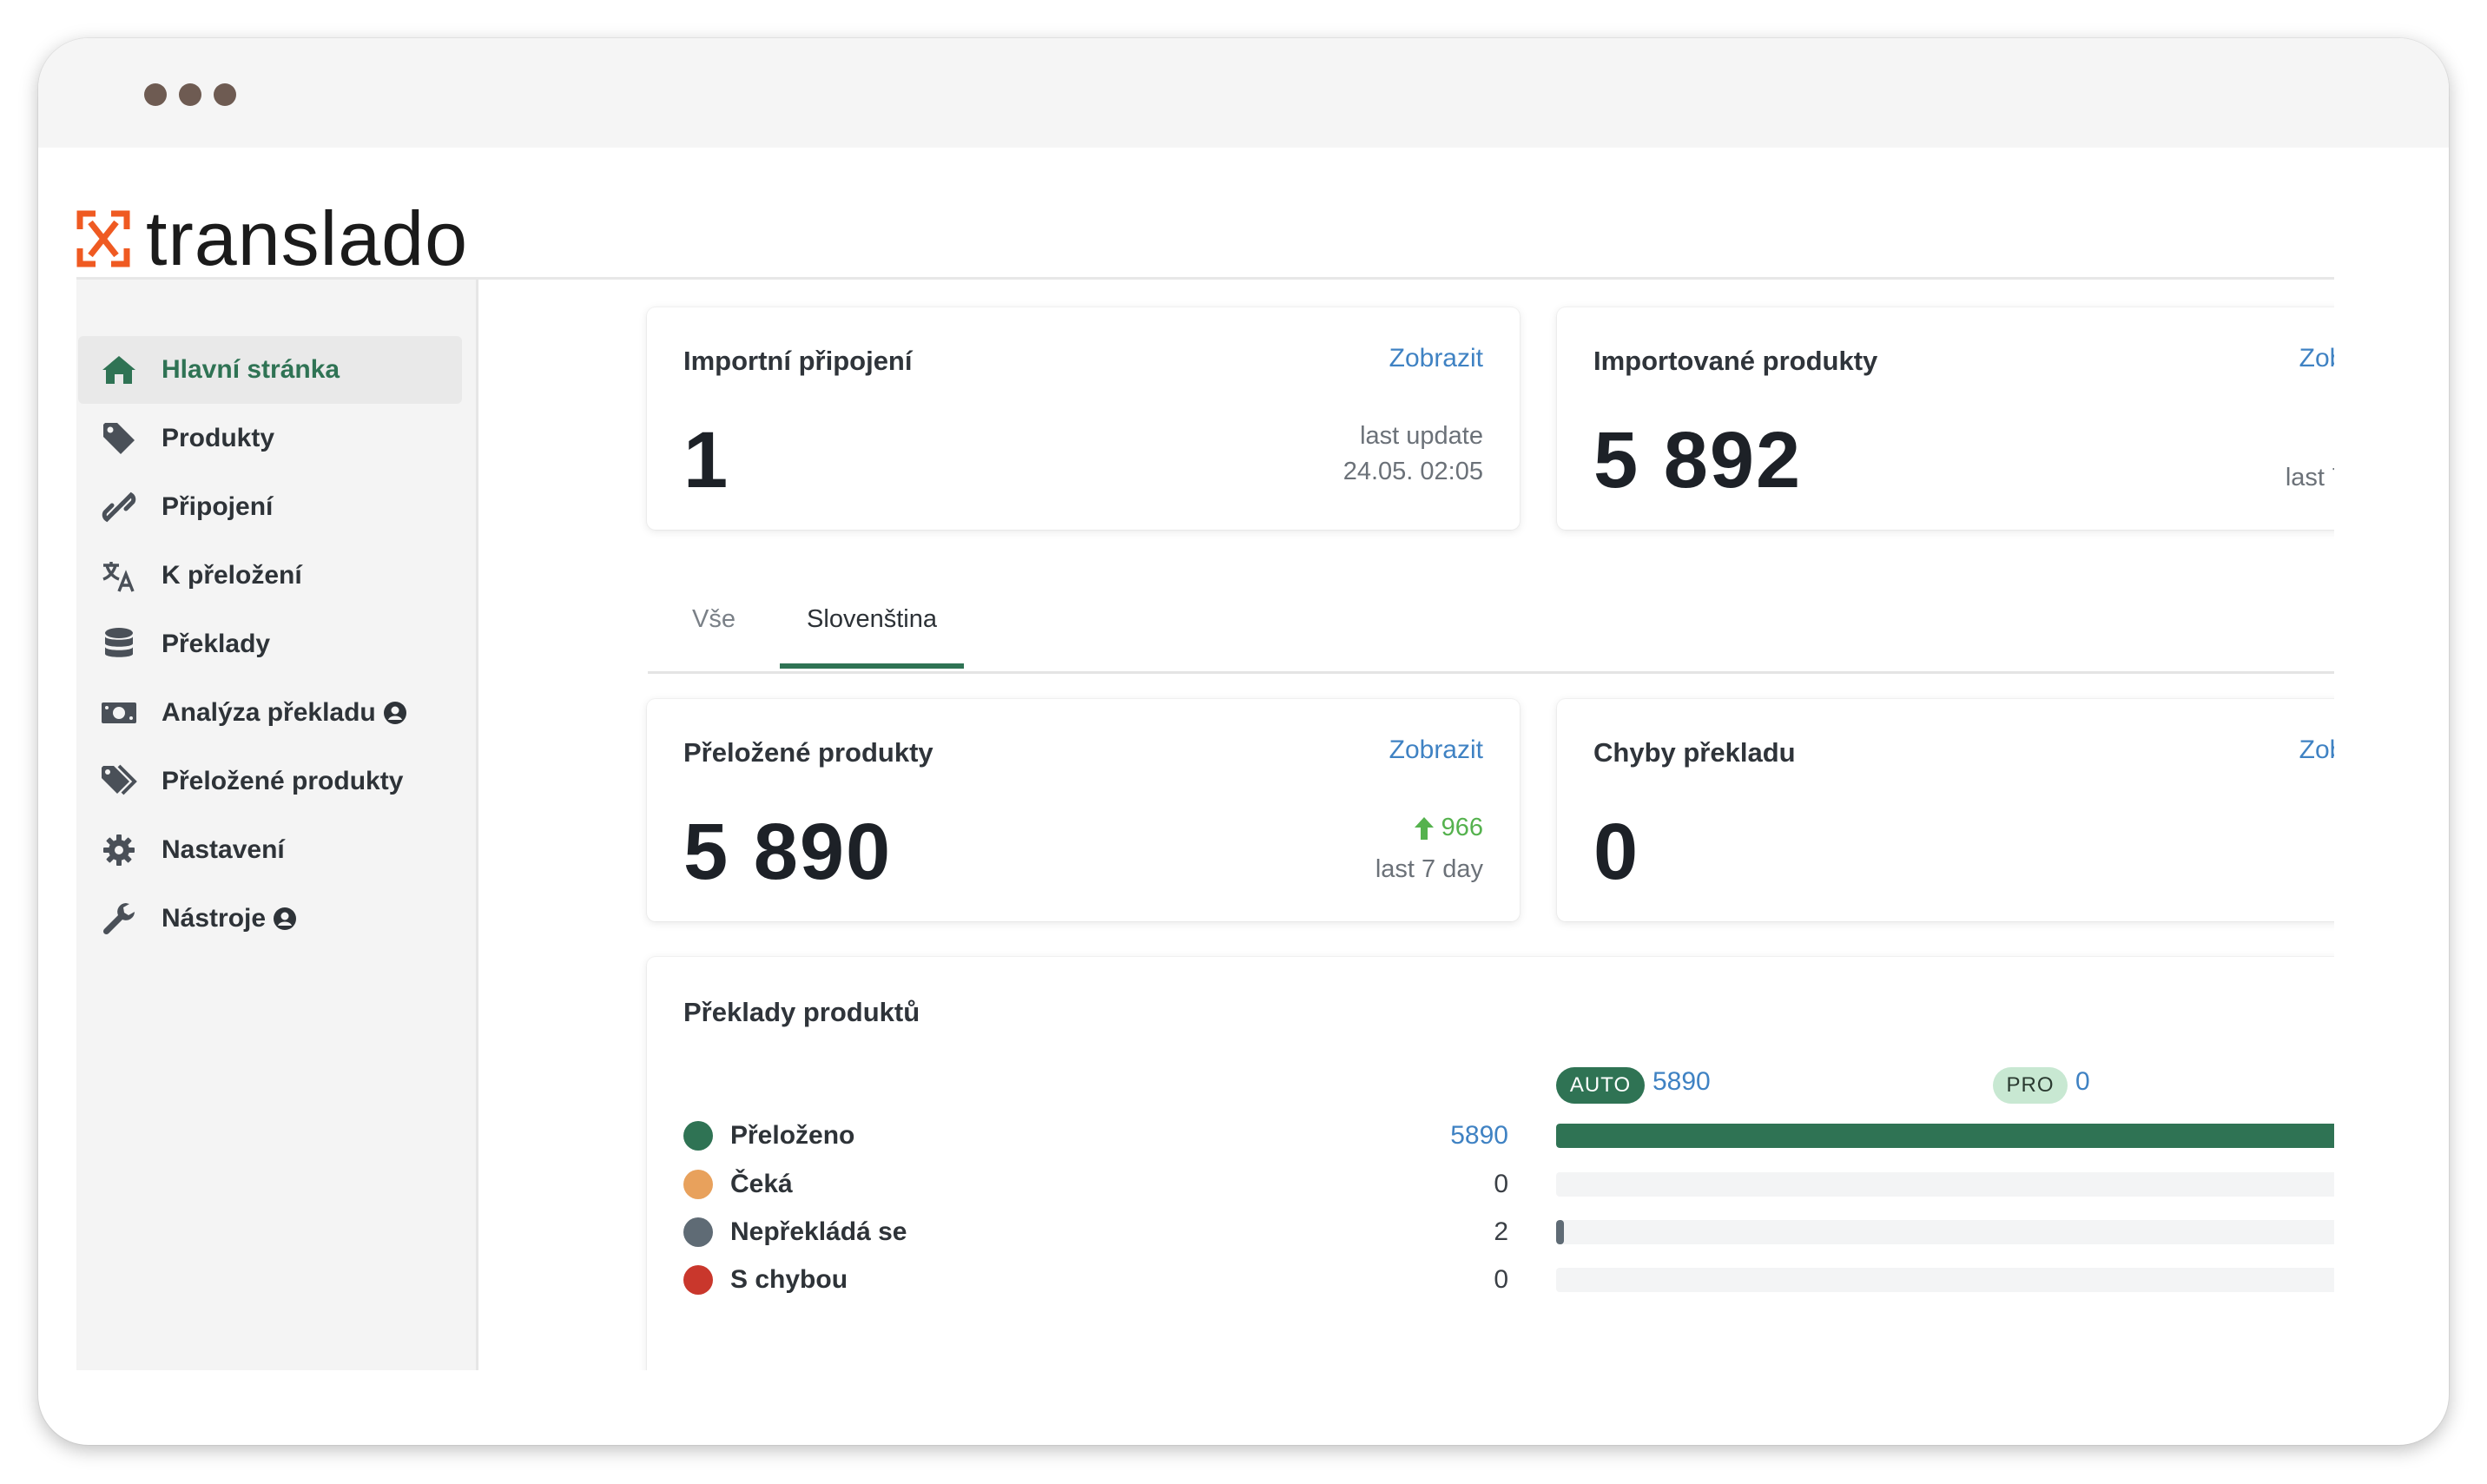  I want to click on progress-bar-error, so click(1945, 1280).